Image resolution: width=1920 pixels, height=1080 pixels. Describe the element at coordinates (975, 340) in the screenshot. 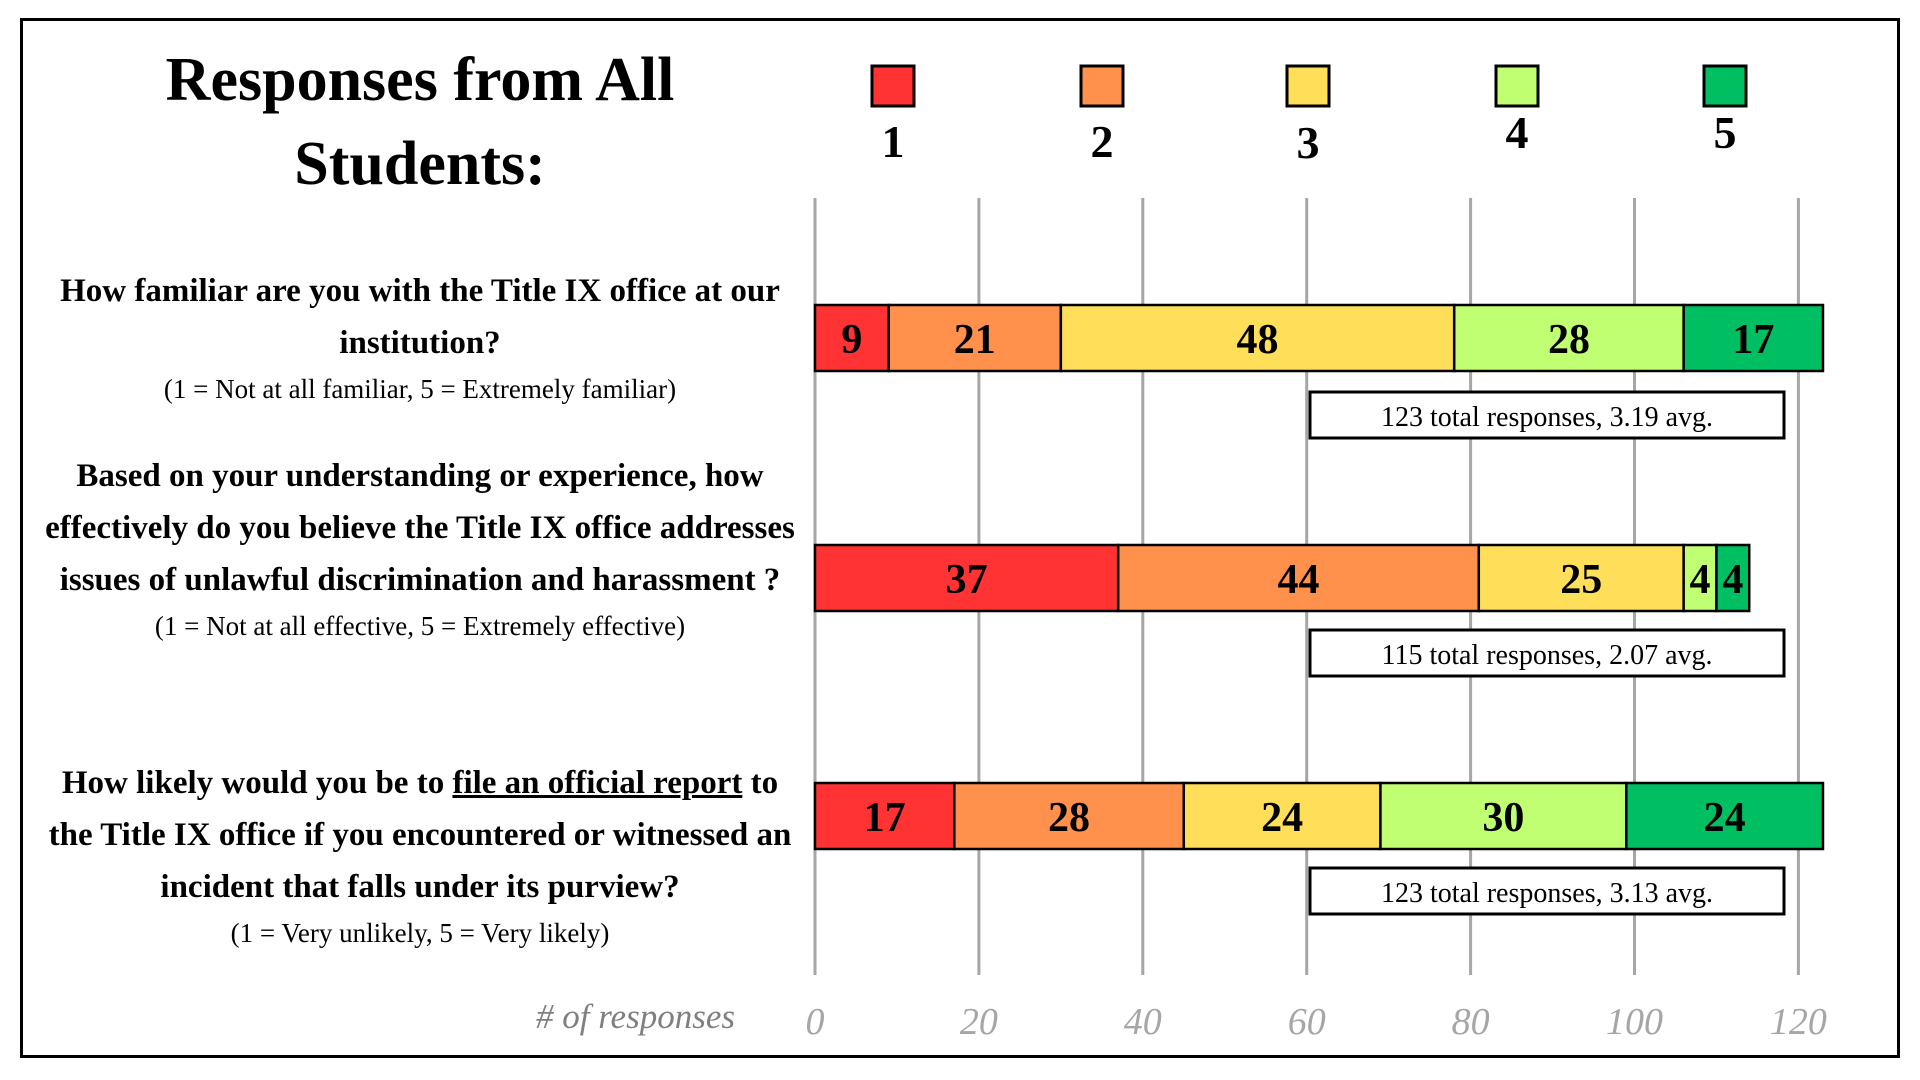

I see `data-label-q1-rating-2: 21` at that location.